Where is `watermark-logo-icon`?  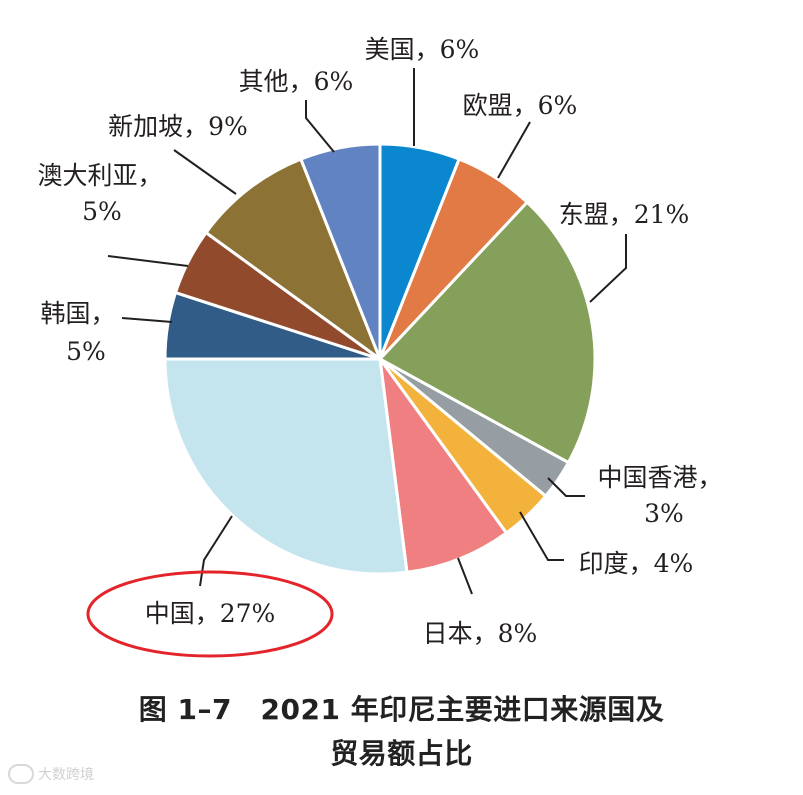
watermark-logo-icon is located at coordinates (21, 774).